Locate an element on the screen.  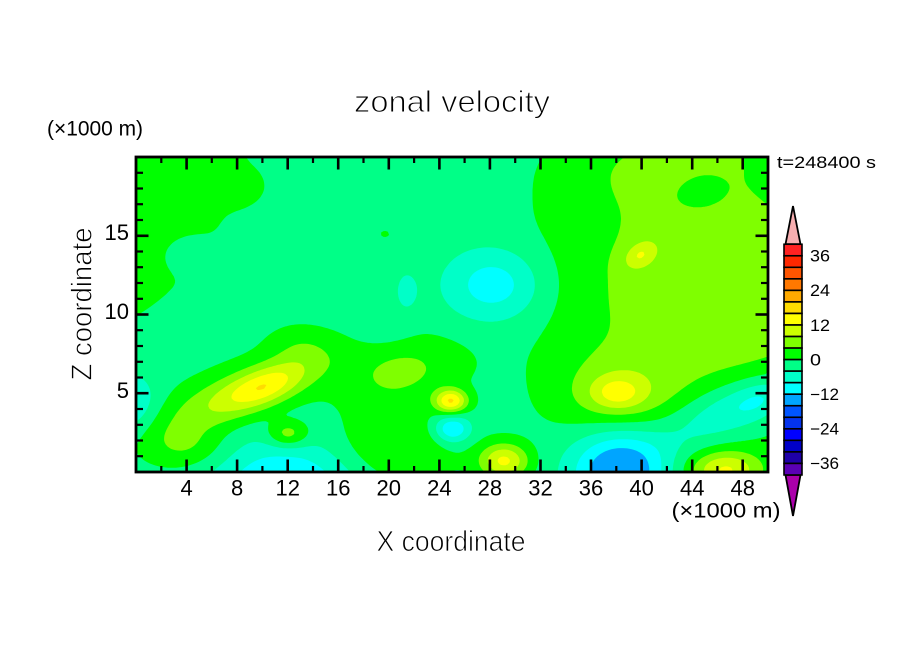
svg-text: zonal velocity is located at coordinates (452, 101).